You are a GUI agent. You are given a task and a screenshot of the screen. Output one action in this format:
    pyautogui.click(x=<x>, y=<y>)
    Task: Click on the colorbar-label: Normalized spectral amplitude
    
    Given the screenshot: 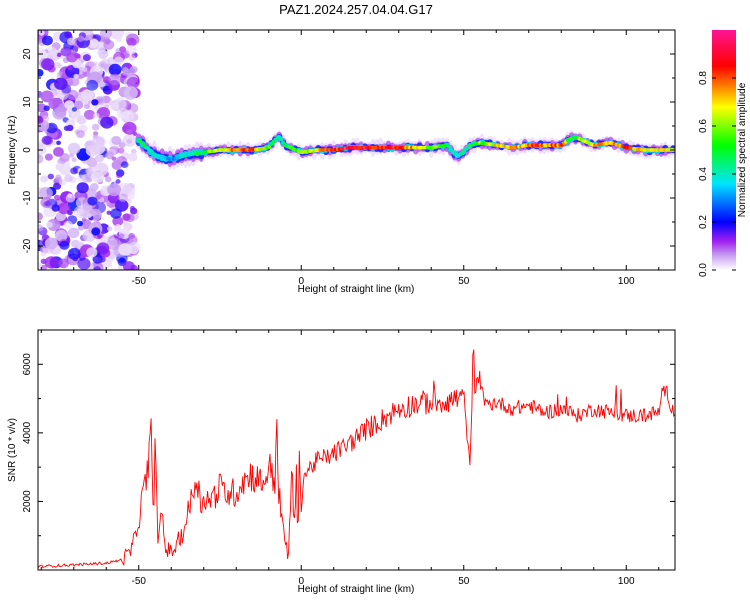 What is the action you would take?
    pyautogui.click(x=742, y=149)
    